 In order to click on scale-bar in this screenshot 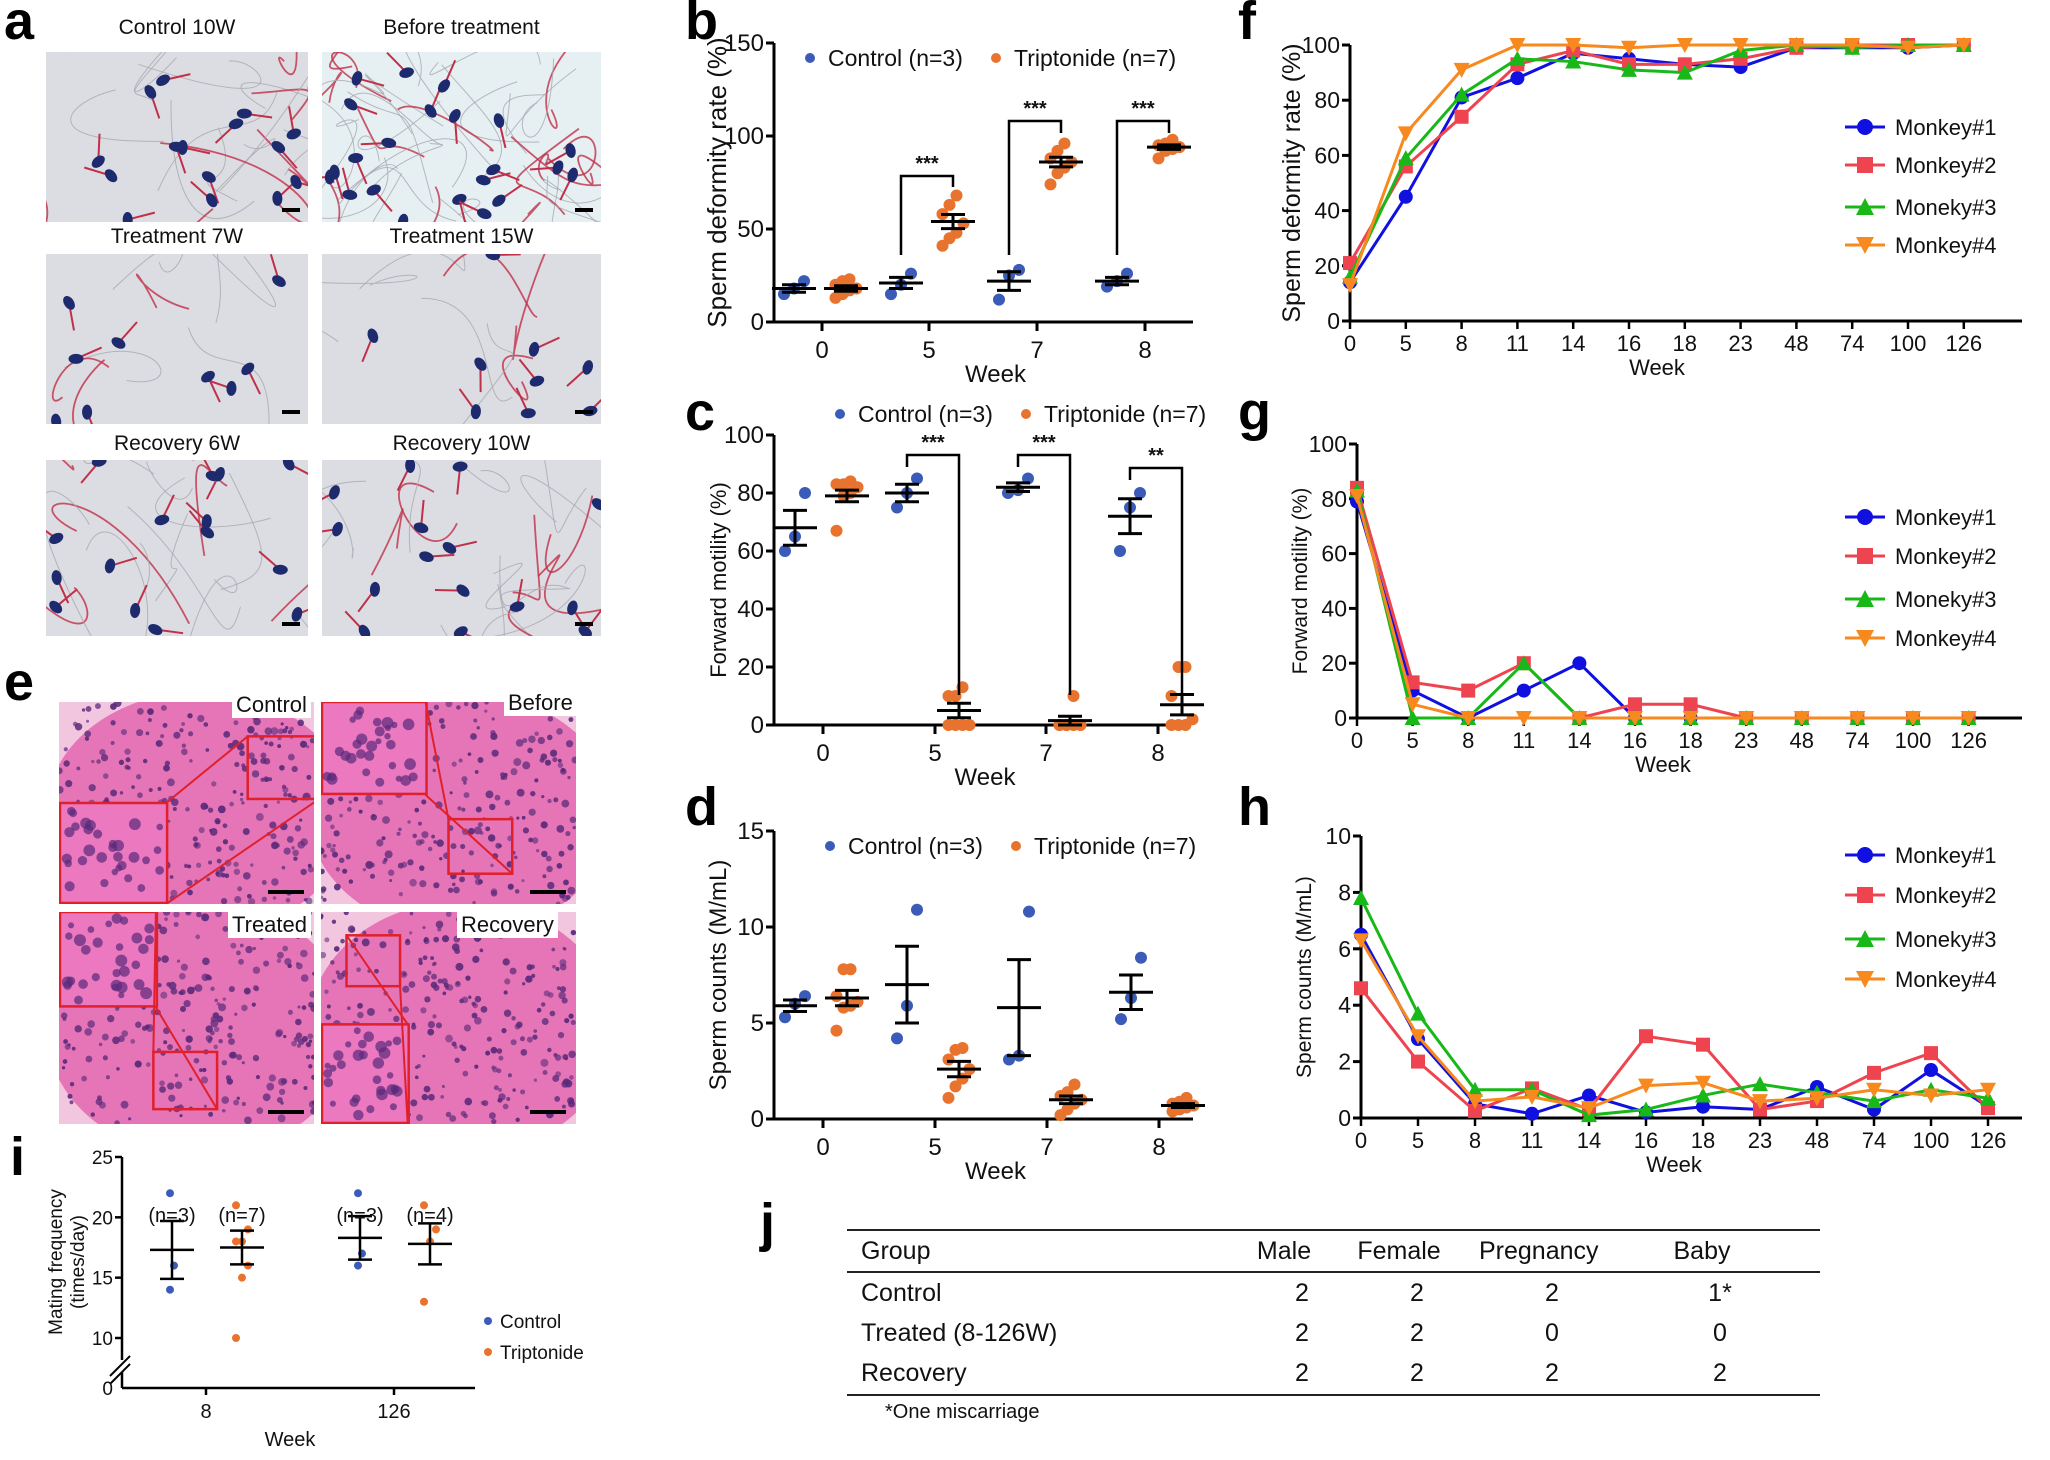, I will do `click(584, 412)`.